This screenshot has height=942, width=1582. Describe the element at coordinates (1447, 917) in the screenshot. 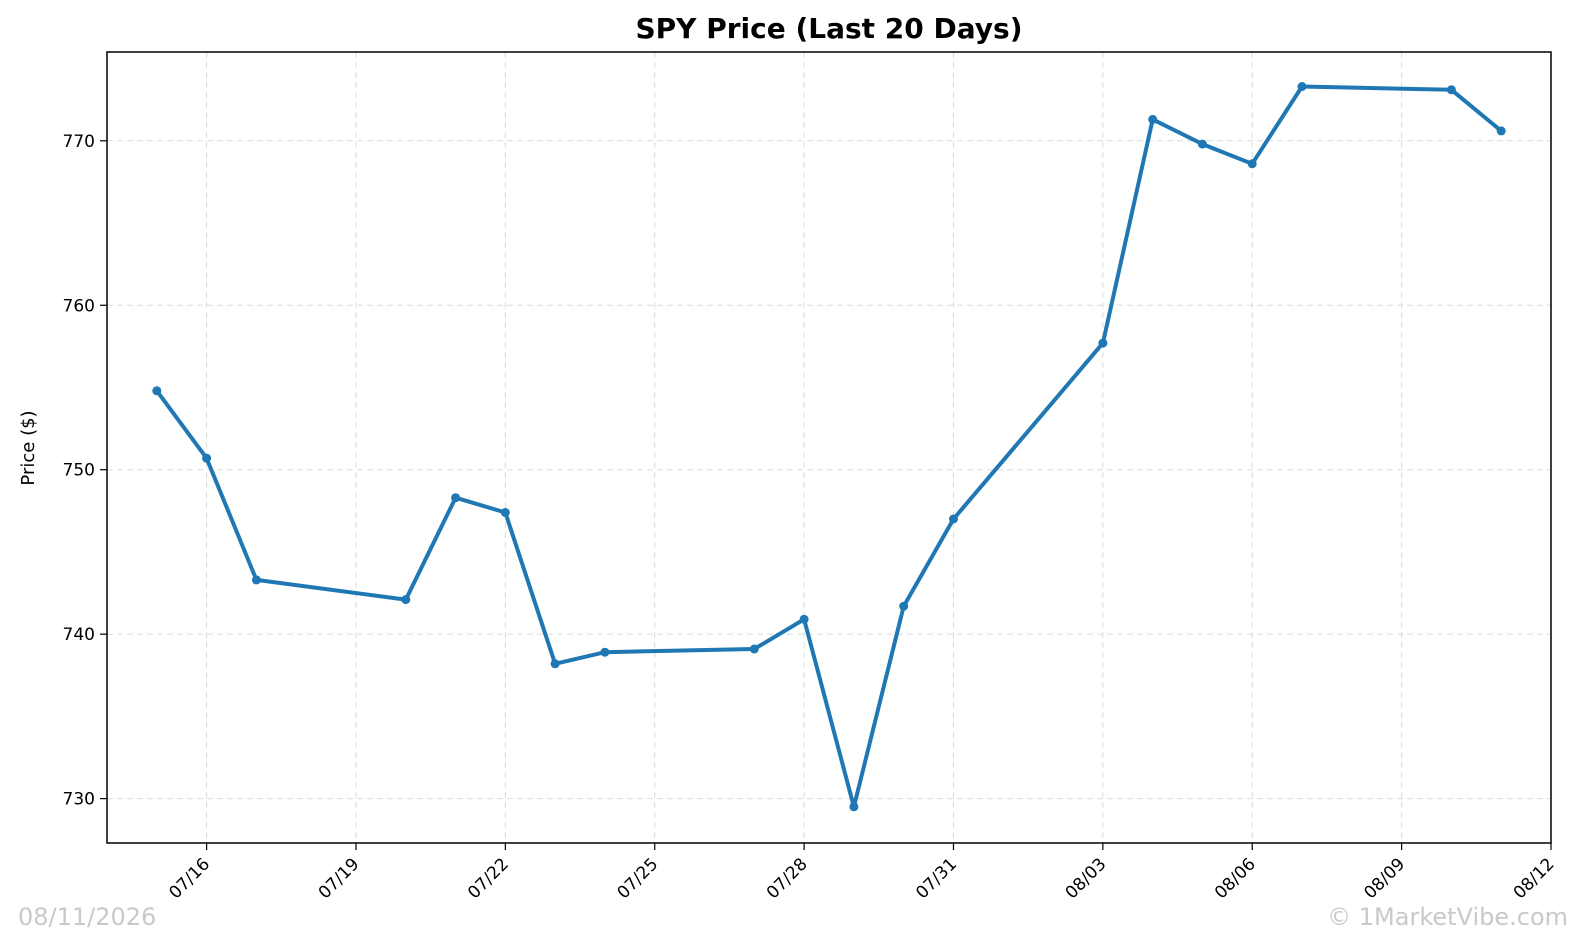

I see `copyright-watermark: © 1MarketVibe.com` at that location.